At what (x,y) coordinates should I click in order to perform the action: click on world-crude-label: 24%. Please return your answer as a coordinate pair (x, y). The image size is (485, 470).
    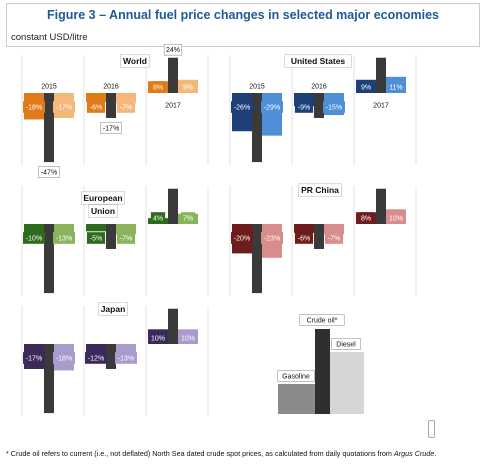
    Looking at the image, I should click on (173, 50).